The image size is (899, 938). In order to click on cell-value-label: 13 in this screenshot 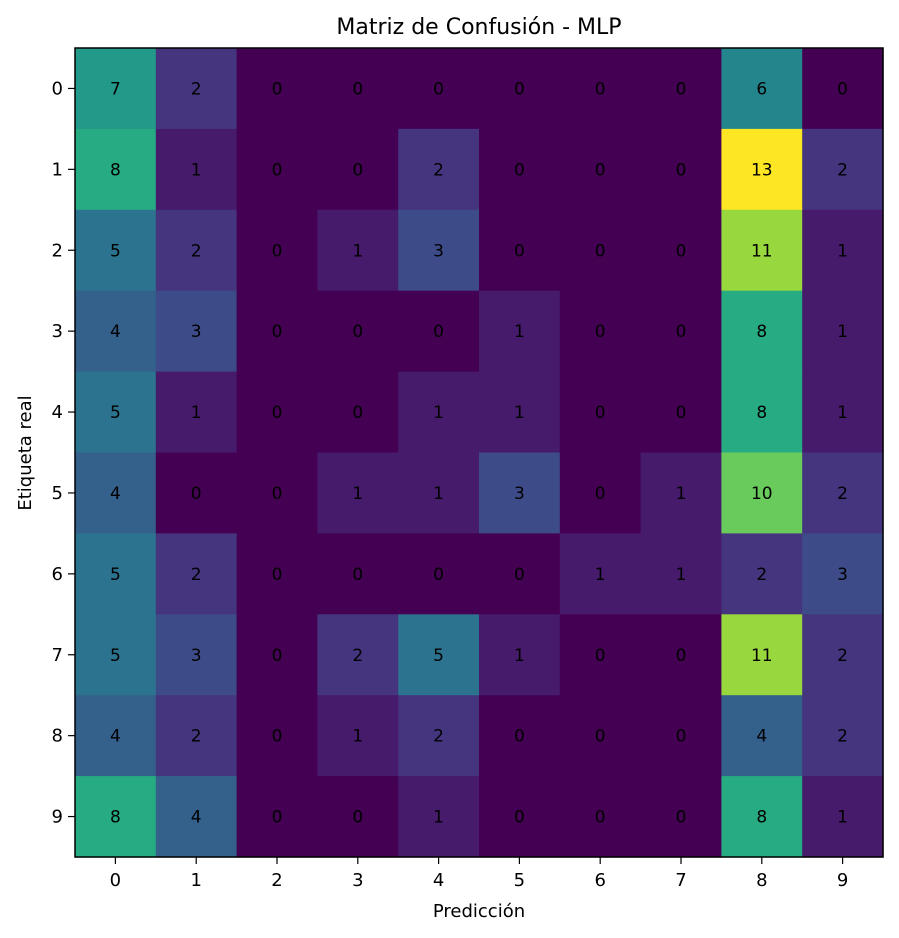, I will do `click(762, 170)`.